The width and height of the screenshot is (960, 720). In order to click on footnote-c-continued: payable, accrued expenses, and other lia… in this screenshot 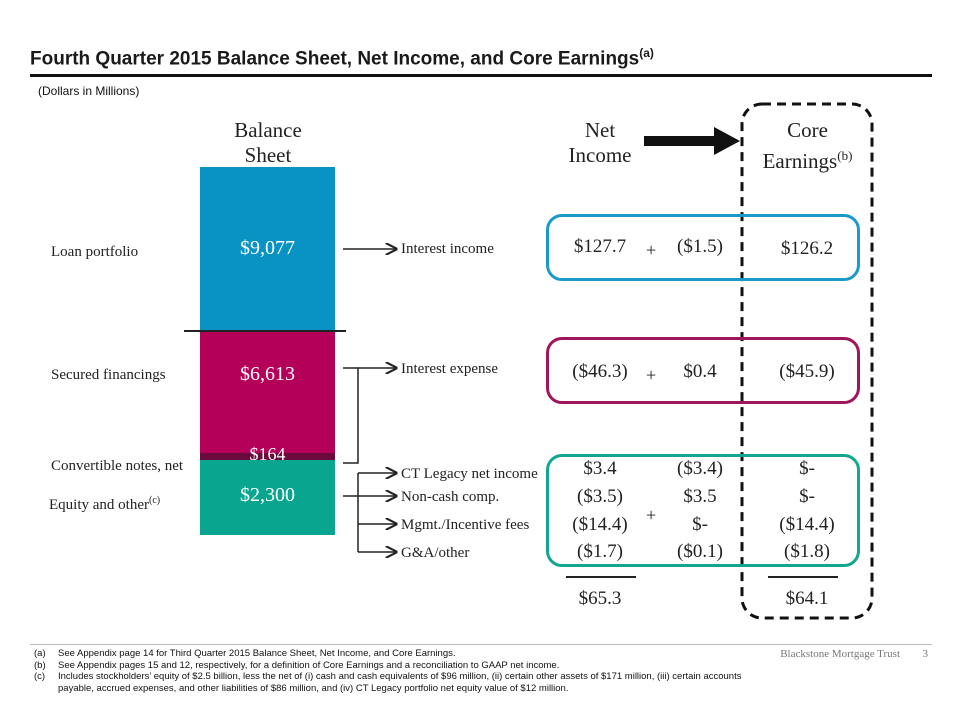, I will do `click(387, 689)`.